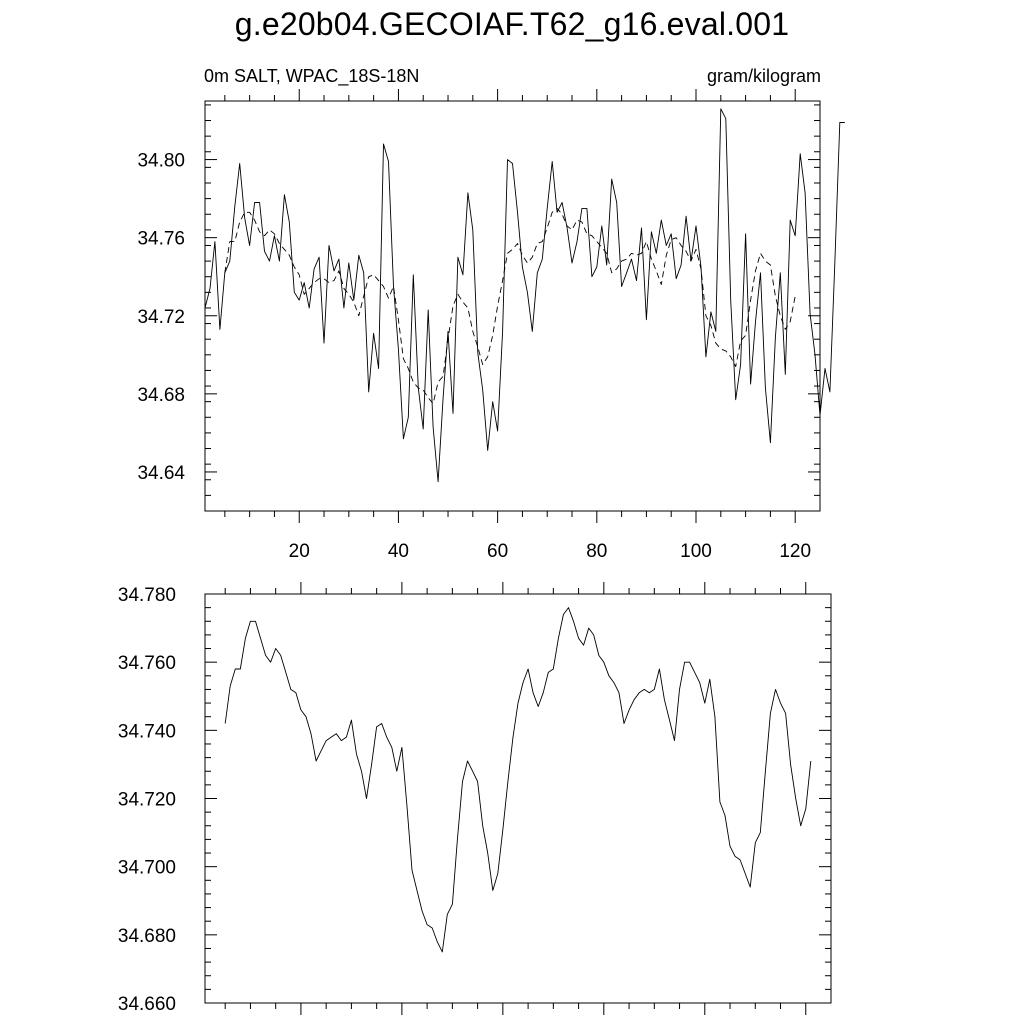 The width and height of the screenshot is (1024, 1024). Describe the element at coordinates (299, 551) in the screenshot. I see `x-tick-label: 20` at that location.